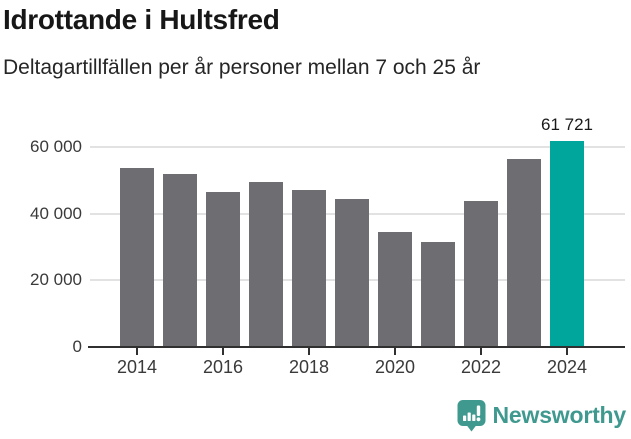 The image size is (631, 439). I want to click on x-tick-label-2020: 2020, so click(395, 367).